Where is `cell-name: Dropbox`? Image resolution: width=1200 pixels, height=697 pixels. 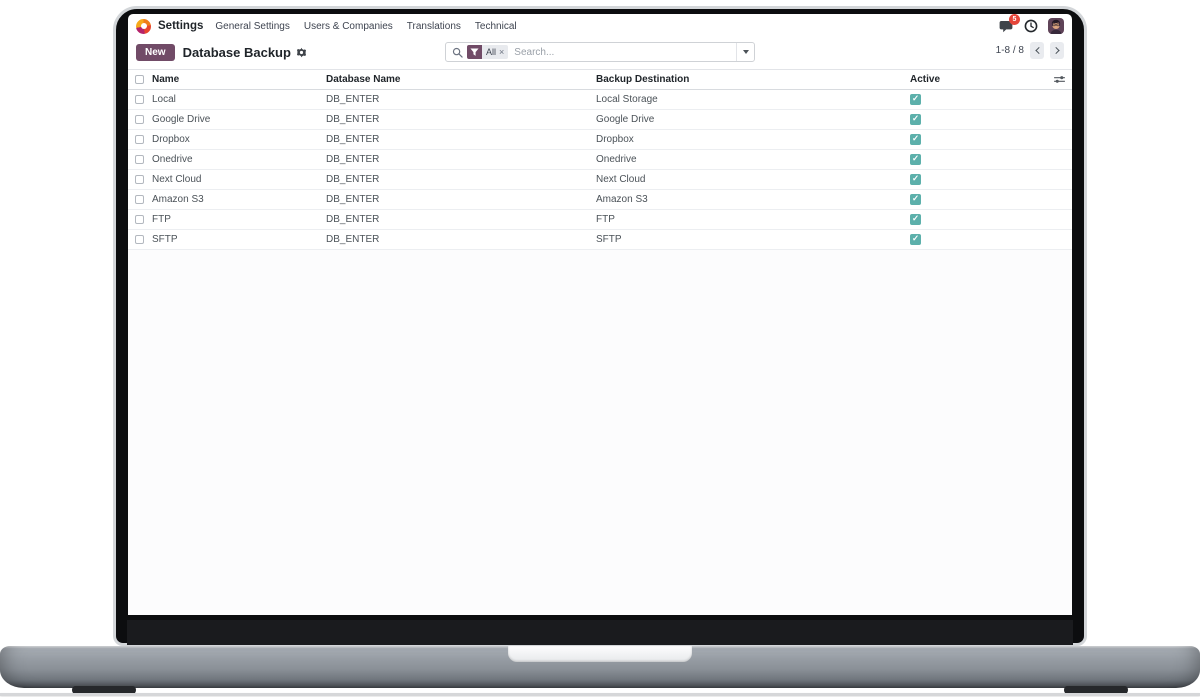 cell-name: Dropbox is located at coordinates (171, 139).